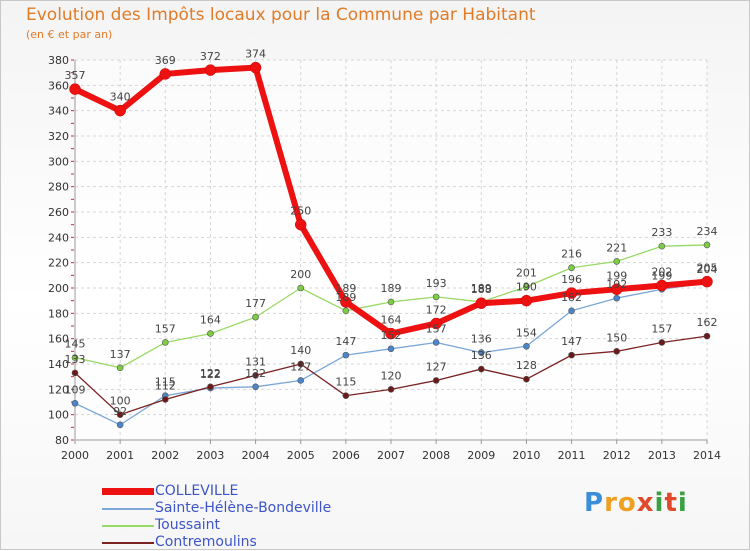 This screenshot has width=750, height=551. What do you see at coordinates (69, 34) in the screenshot?
I see `chart-subtitle: (en € et par an)` at bounding box center [69, 34].